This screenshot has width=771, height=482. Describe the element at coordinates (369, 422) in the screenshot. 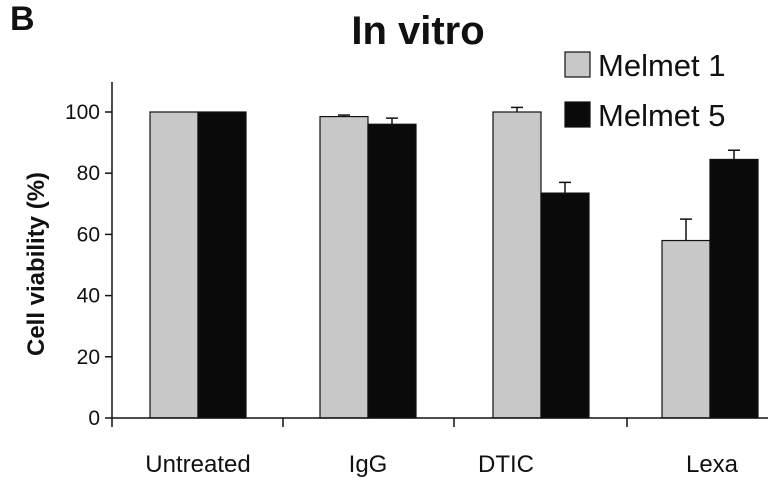

I see `x-ticks-group` at that location.